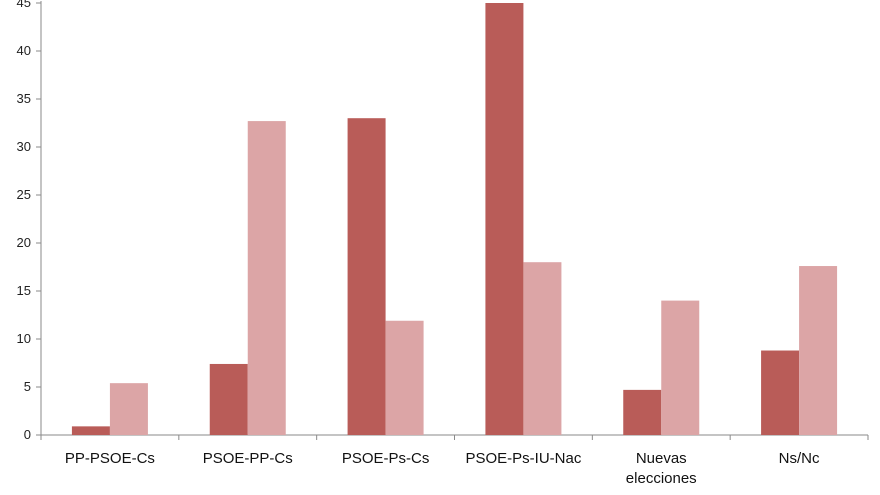  I want to click on x-tick-label-line: PSOE-Ps-Cs, so click(386, 458).